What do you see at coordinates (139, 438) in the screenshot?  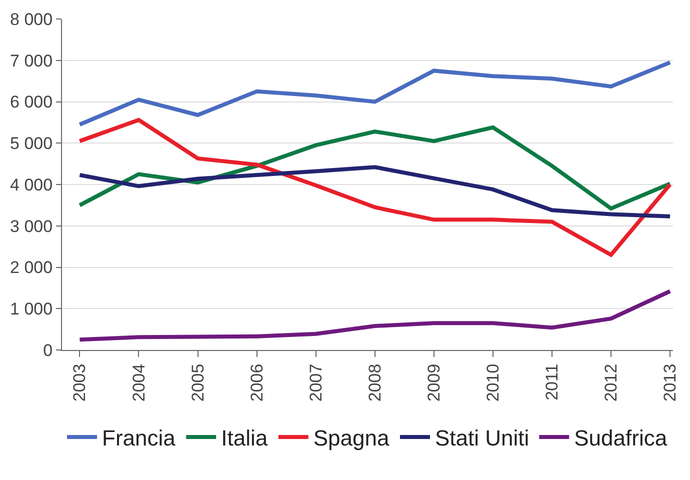 I see `legend-label: Francia` at bounding box center [139, 438].